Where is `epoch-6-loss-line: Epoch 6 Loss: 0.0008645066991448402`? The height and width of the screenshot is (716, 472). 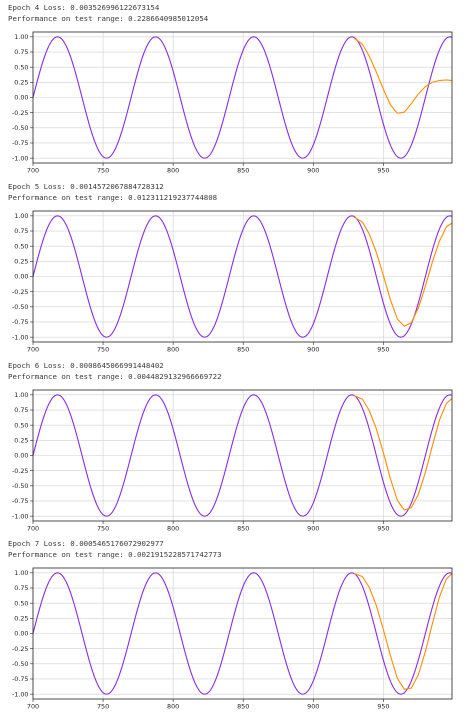 epoch-6-loss-line: Epoch 6 Loss: 0.0008645066991448402 is located at coordinates (86, 365).